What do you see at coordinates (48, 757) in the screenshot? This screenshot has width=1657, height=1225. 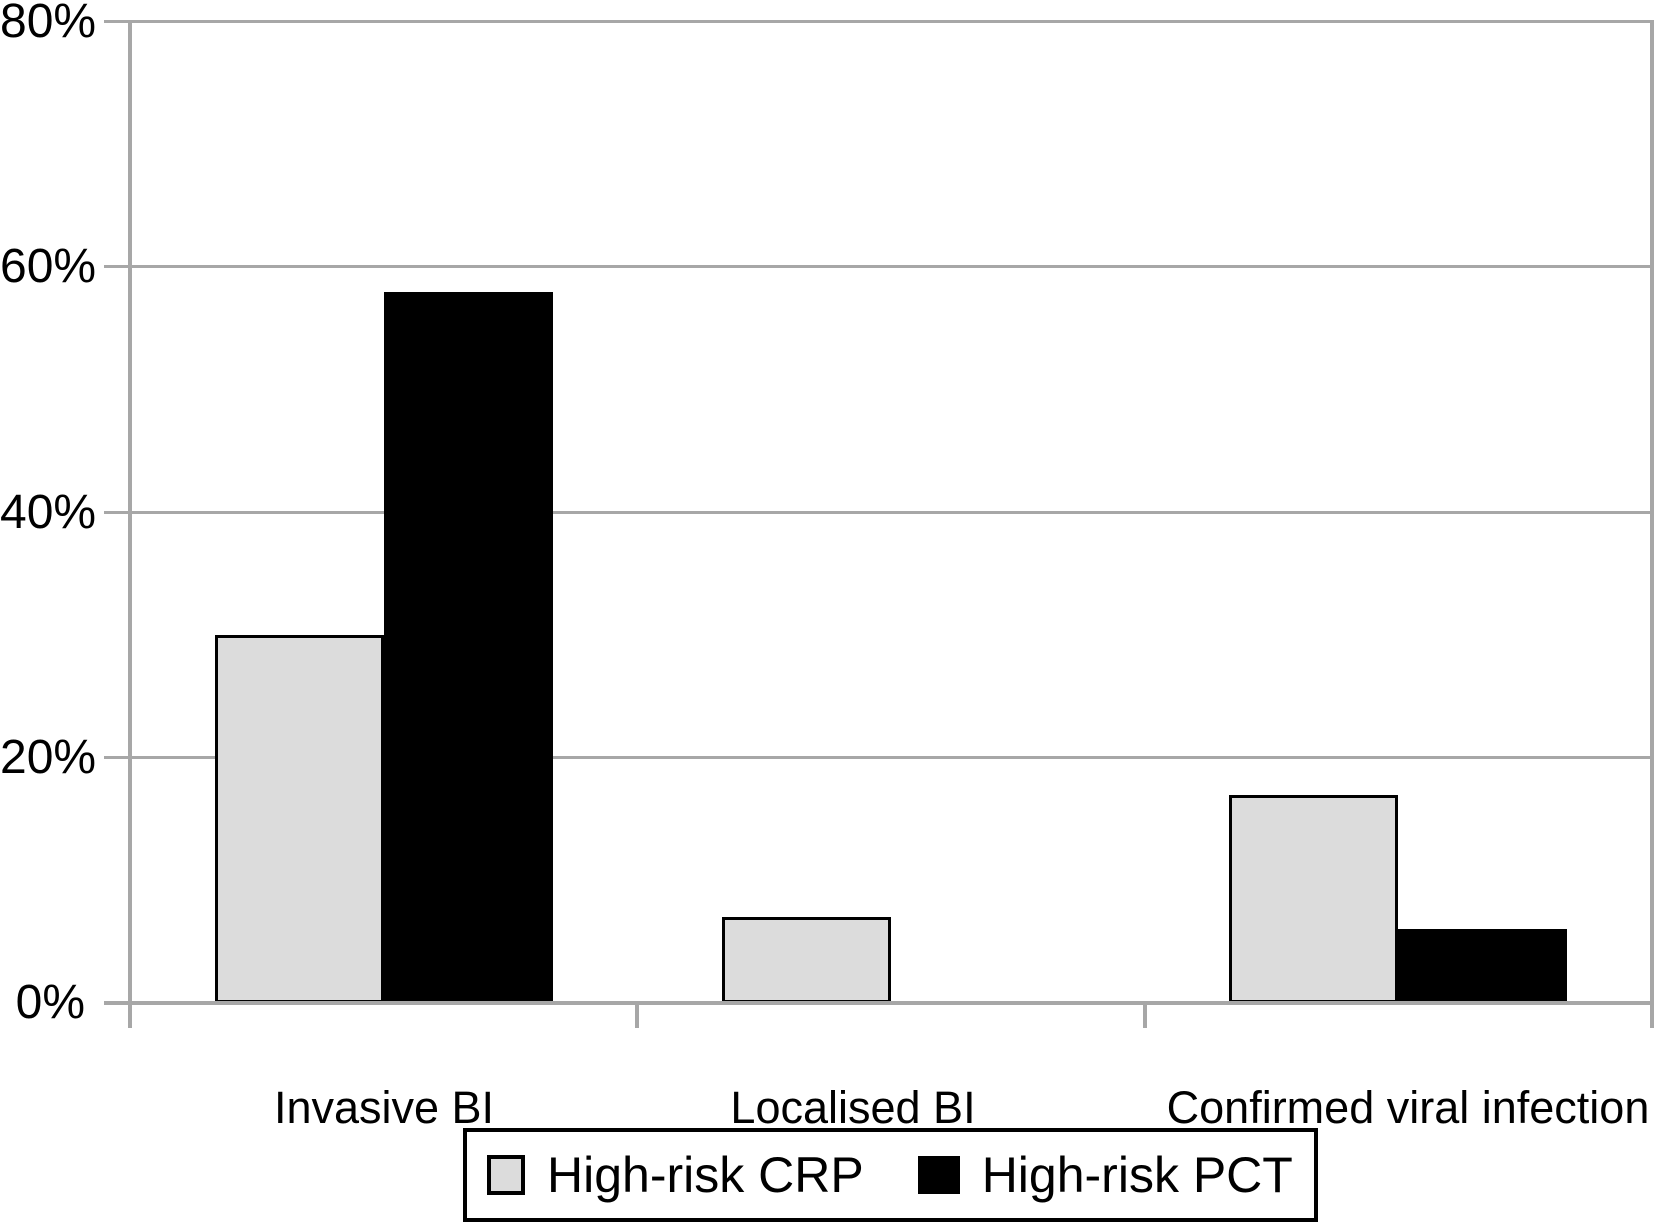 I see `y-tick-label-20: 20%` at bounding box center [48, 757].